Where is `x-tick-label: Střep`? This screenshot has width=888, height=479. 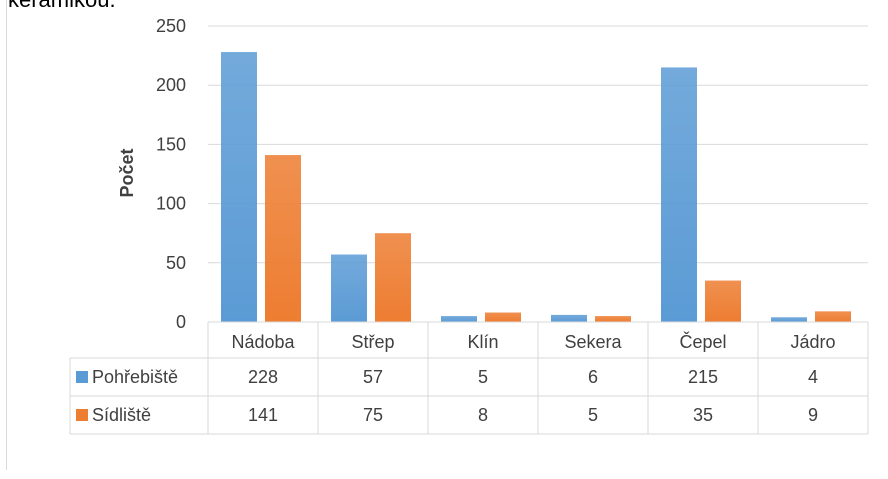
x-tick-label: Střep is located at coordinates (372, 342).